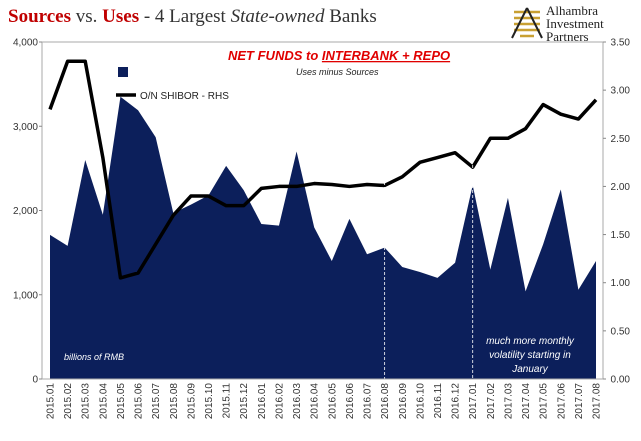 The image size is (641, 441). What do you see at coordinates (526, 401) in the screenshot?
I see `x-tick-label: 2017.04` at bounding box center [526, 401].